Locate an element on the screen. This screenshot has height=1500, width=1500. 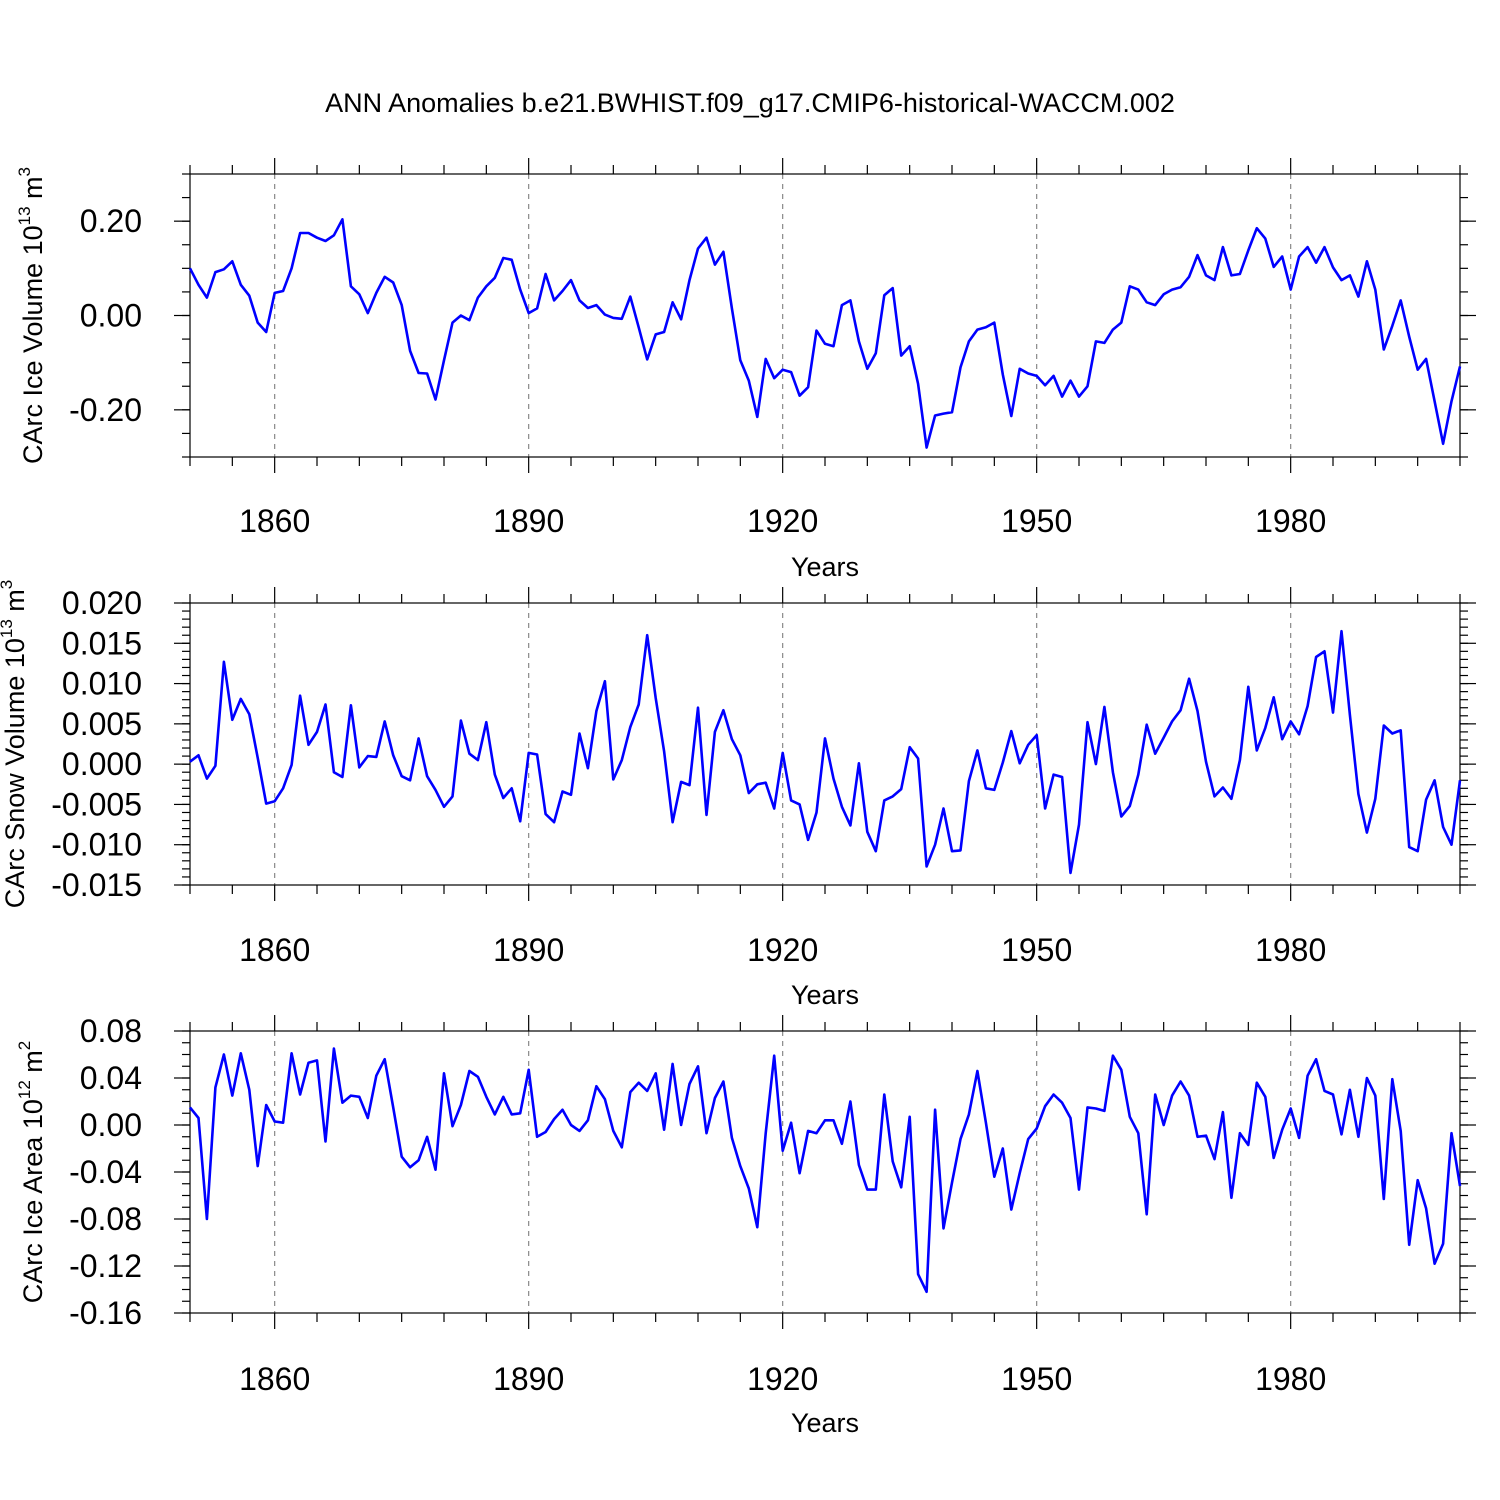
panel-ice_volume-xtick-label-0: 1860 is located at coordinates (274, 521).